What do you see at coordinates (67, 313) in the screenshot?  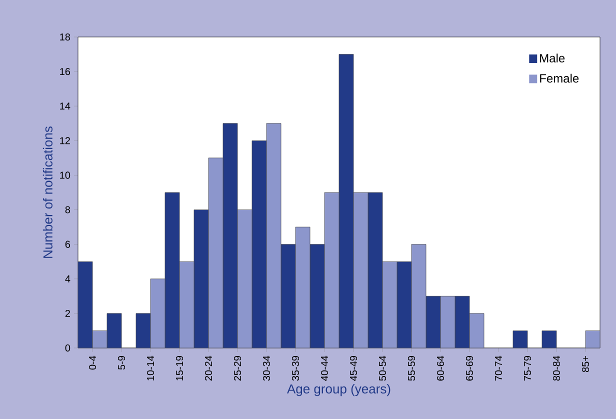 I see `y-tick-label: 2` at bounding box center [67, 313].